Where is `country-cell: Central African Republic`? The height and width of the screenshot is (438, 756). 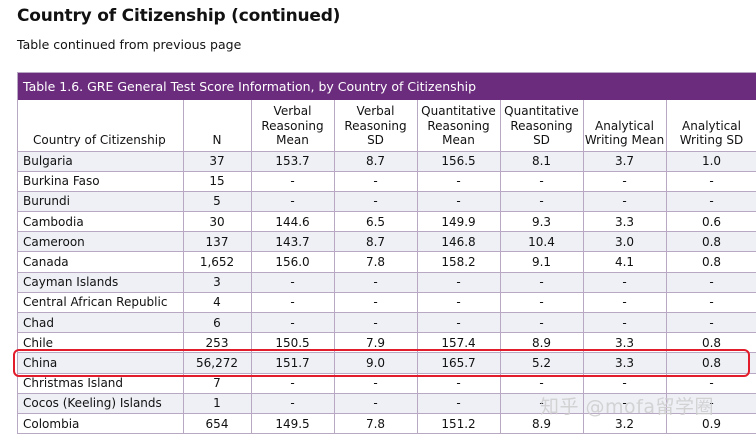
country-cell: Central African Republic is located at coordinates (101, 303).